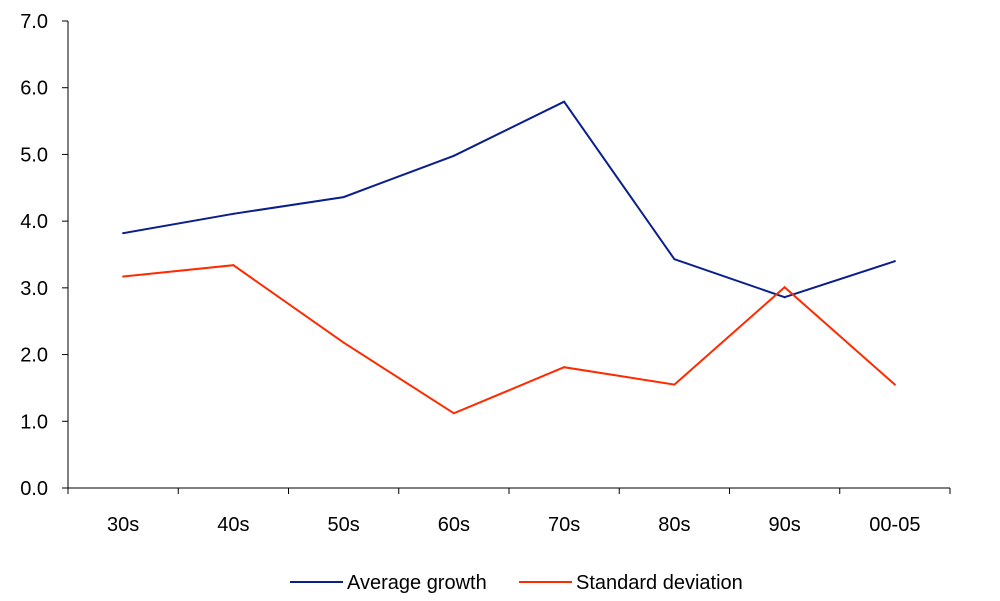 The height and width of the screenshot is (601, 1000). Describe the element at coordinates (34, 422) in the screenshot. I see `y-tick-label: 1.0` at that location.